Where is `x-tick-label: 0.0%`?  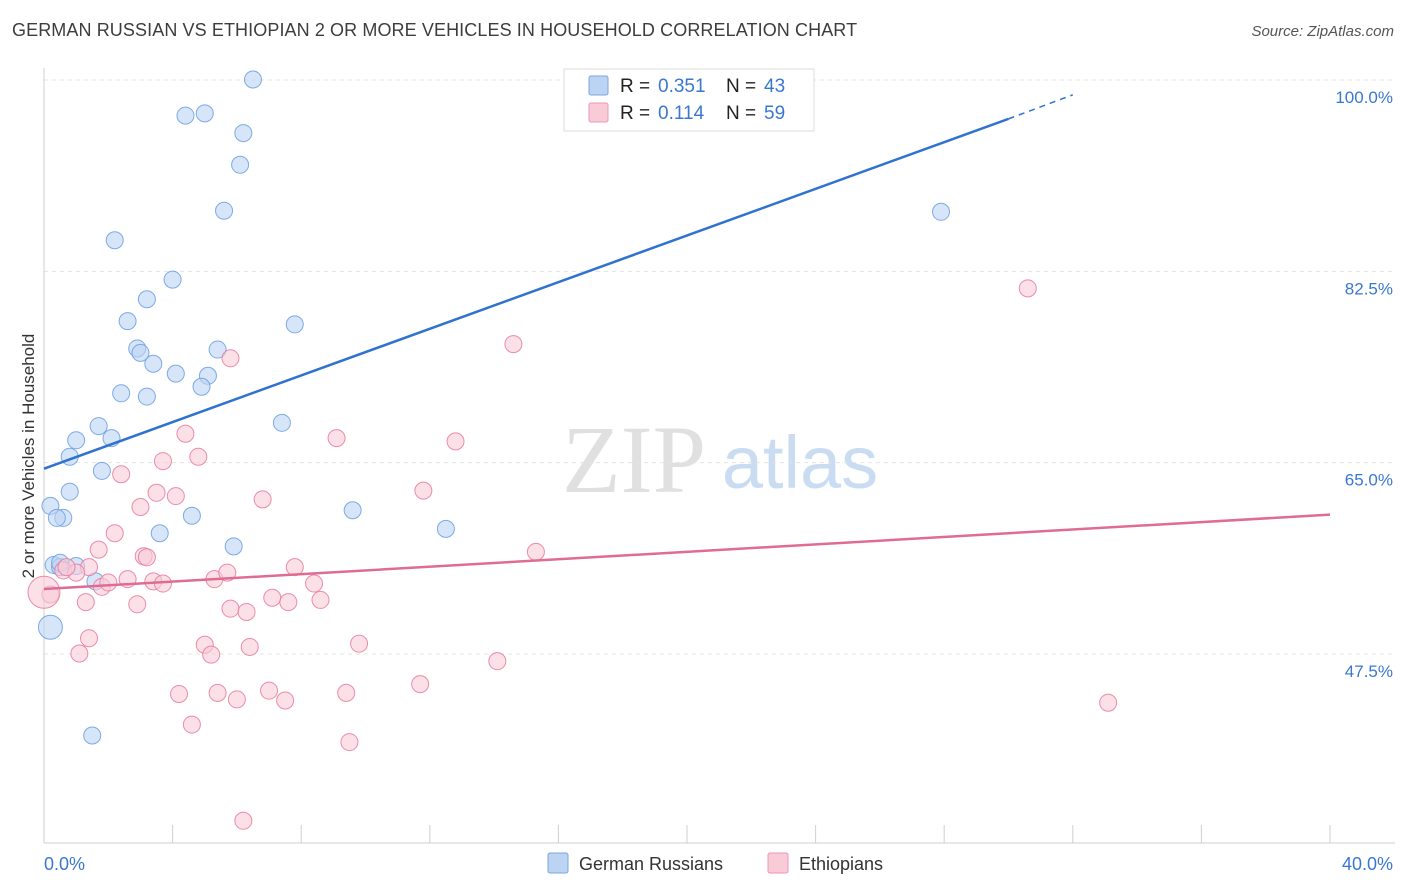
x-tick-label: 0.0% is located at coordinates (64, 864).